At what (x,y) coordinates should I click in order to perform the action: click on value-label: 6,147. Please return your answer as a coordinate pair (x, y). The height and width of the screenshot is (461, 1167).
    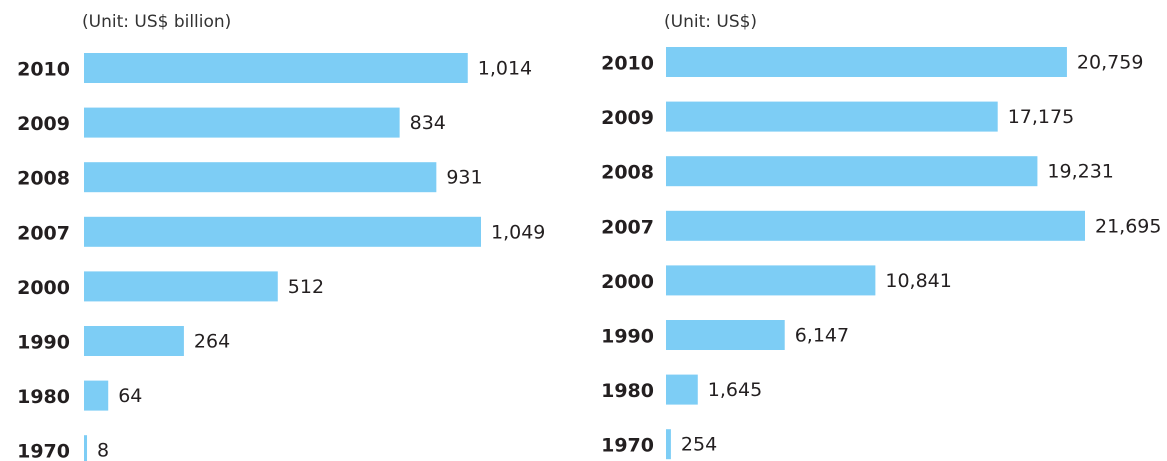
    Looking at the image, I should click on (822, 336).